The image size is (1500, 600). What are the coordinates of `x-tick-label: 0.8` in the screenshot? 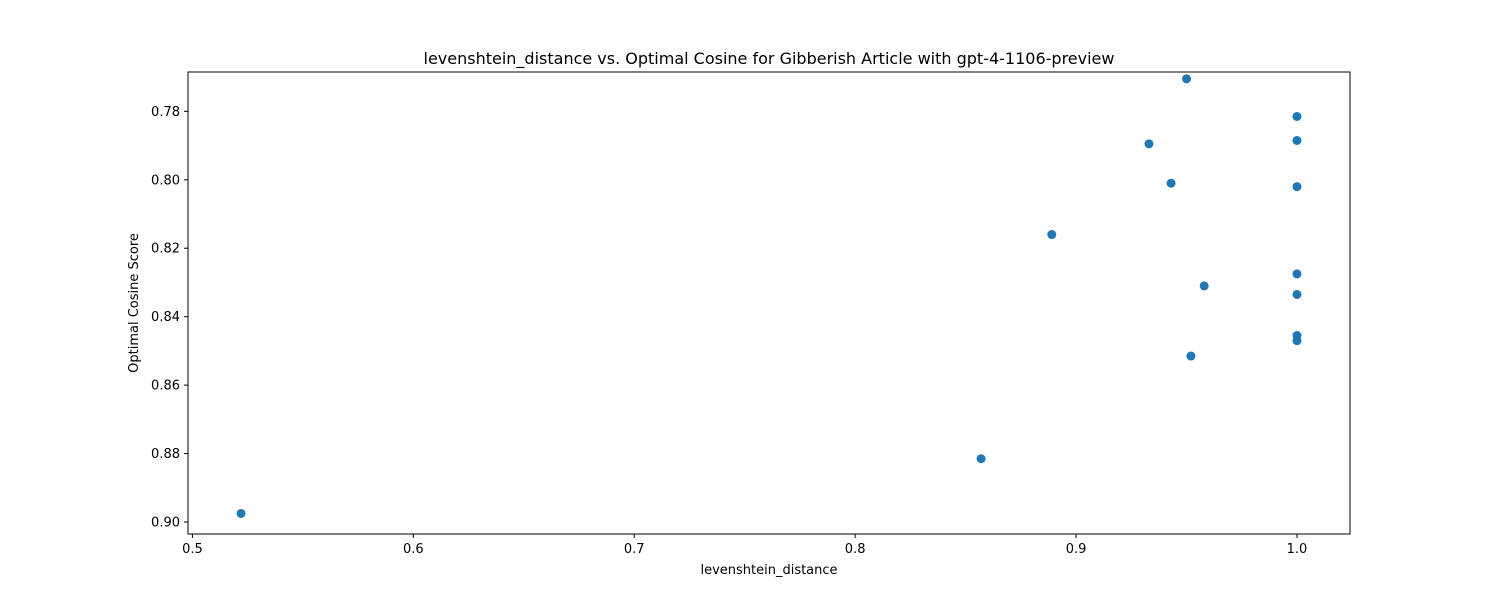 It's located at (855, 549).